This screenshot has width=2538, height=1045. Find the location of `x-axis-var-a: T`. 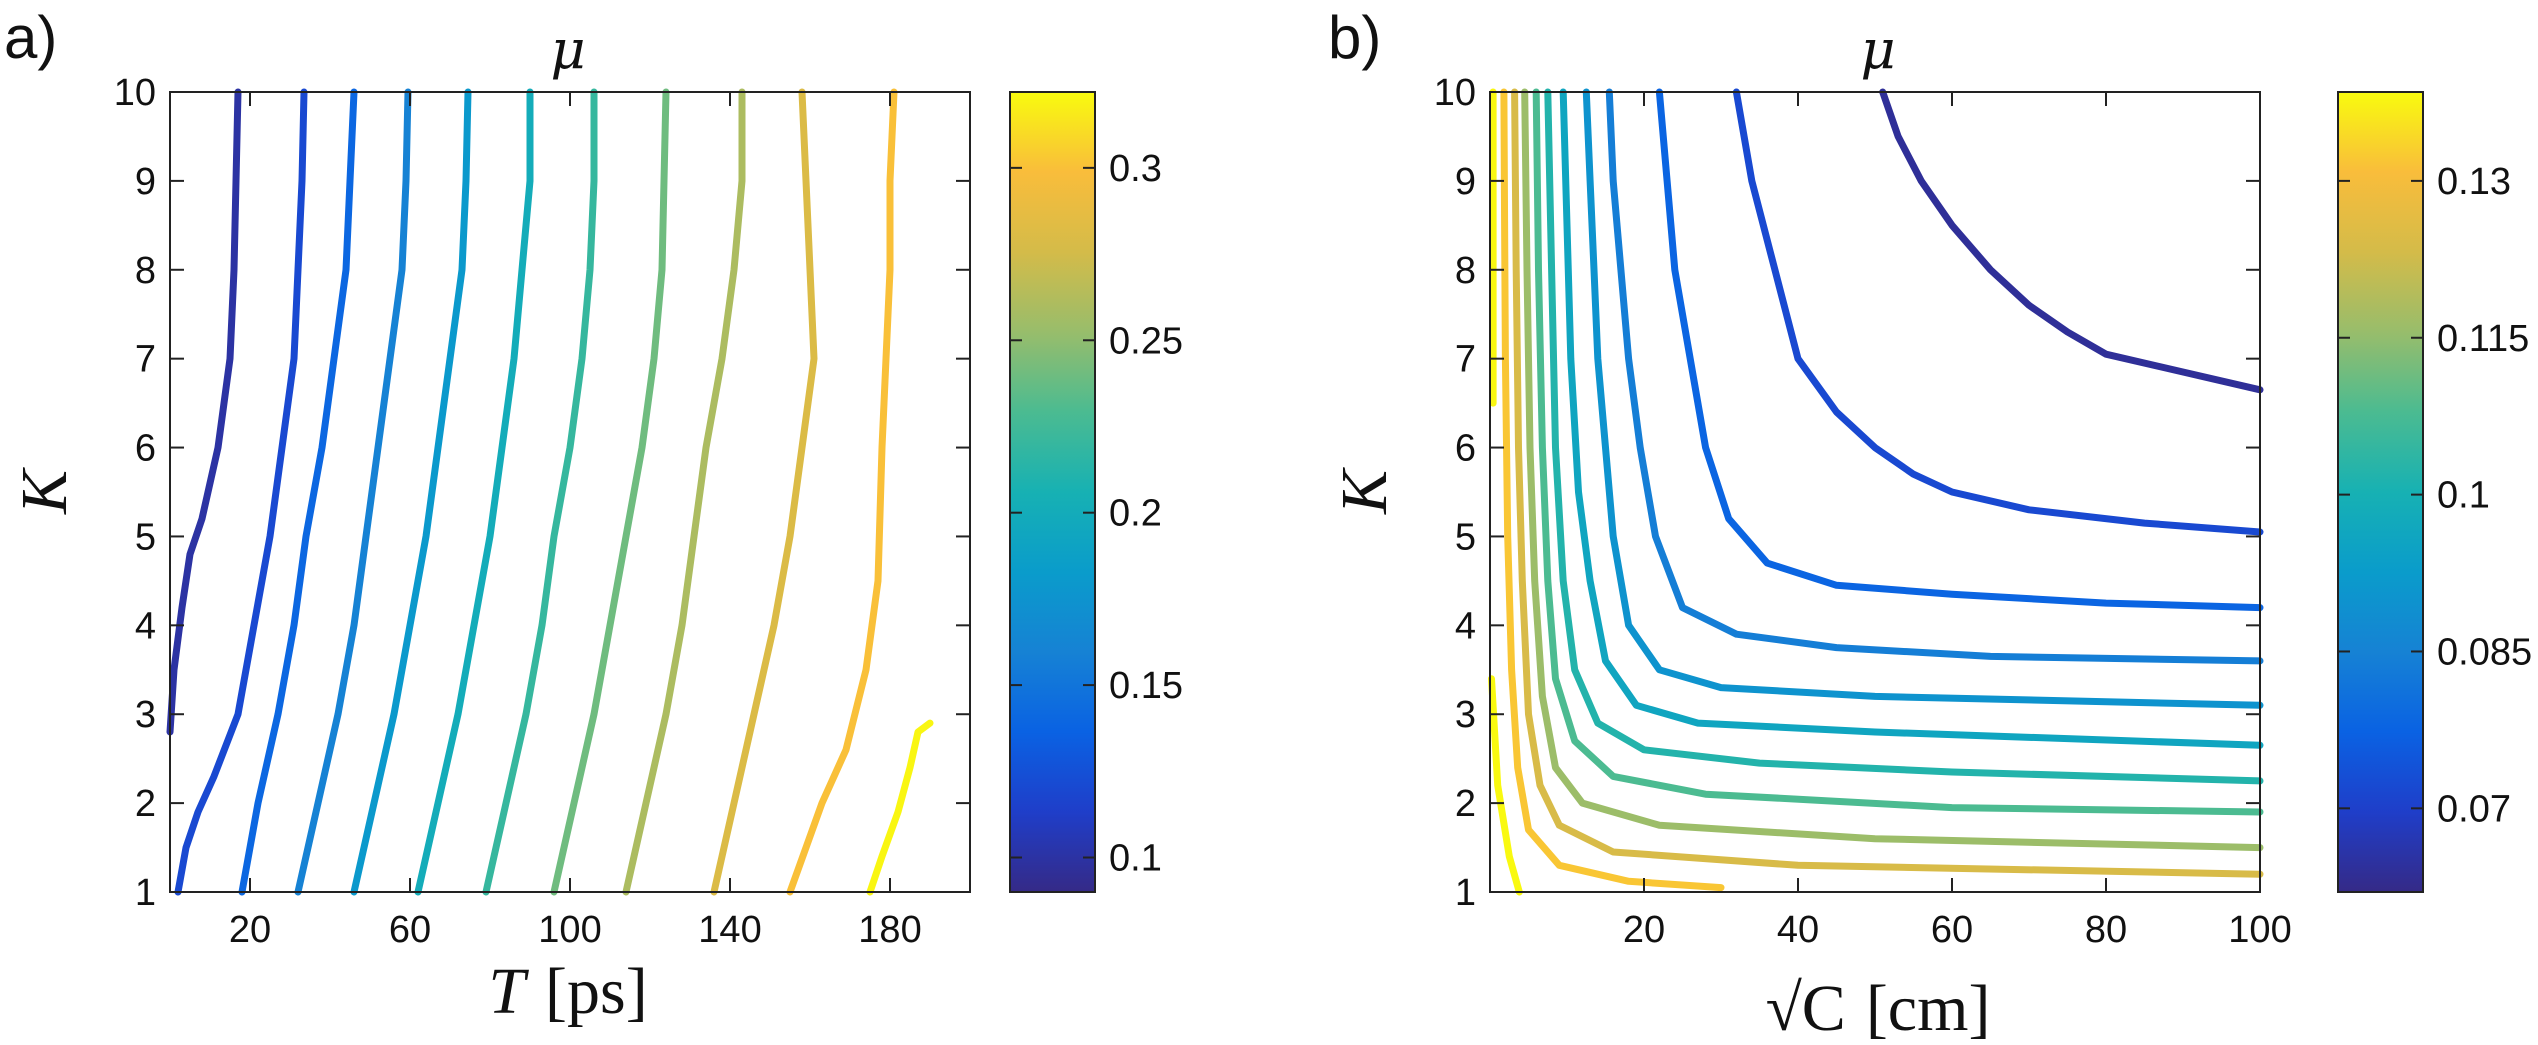

x-axis-var-a: T is located at coordinates (508, 991).